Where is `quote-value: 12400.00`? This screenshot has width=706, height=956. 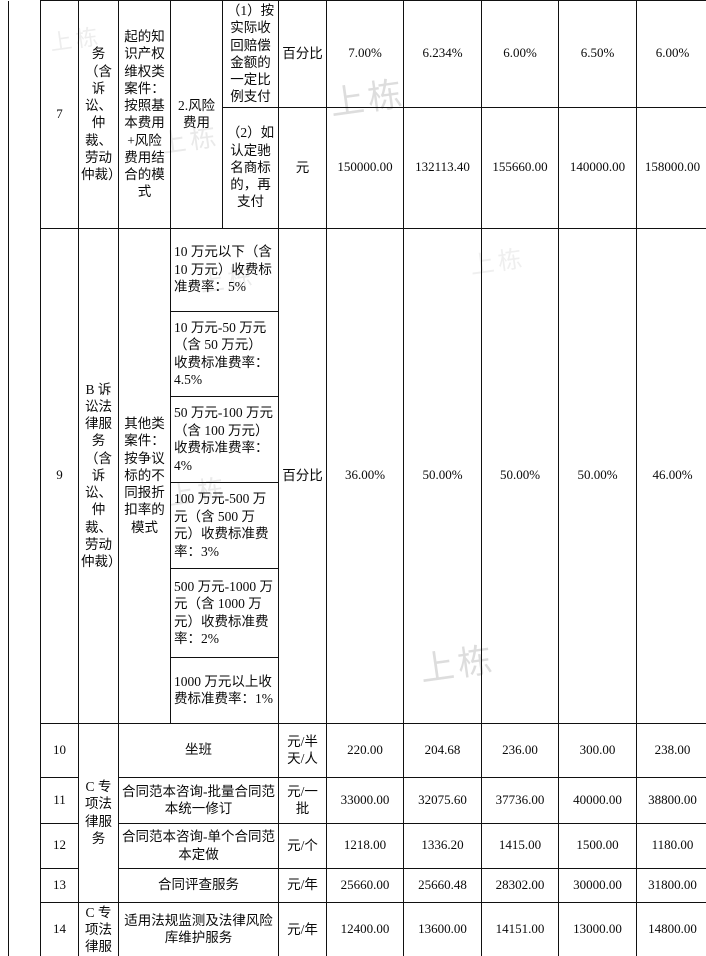
quote-value: 12400.00 is located at coordinates (365, 928).